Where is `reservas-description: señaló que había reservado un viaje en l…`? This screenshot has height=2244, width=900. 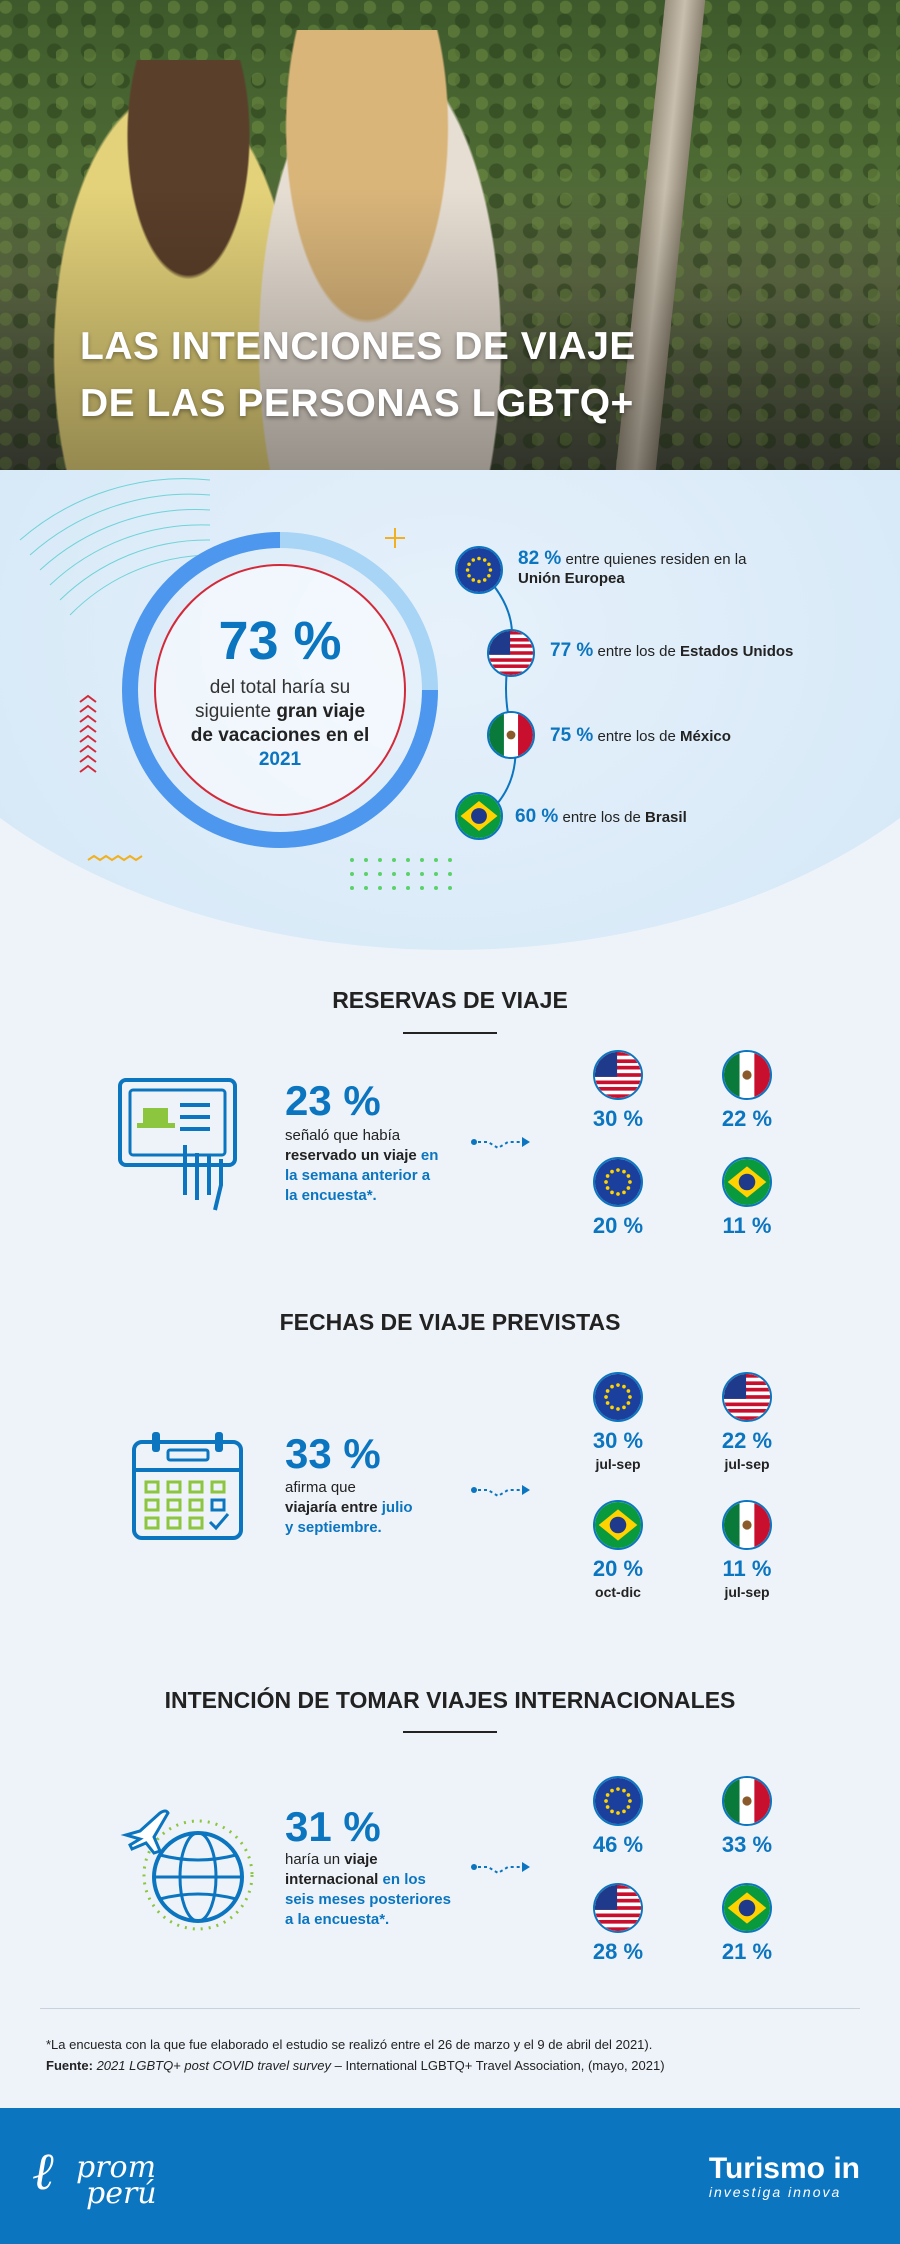
reservas-description: señaló que había reservado un viaje en l… is located at coordinates (362, 1165).